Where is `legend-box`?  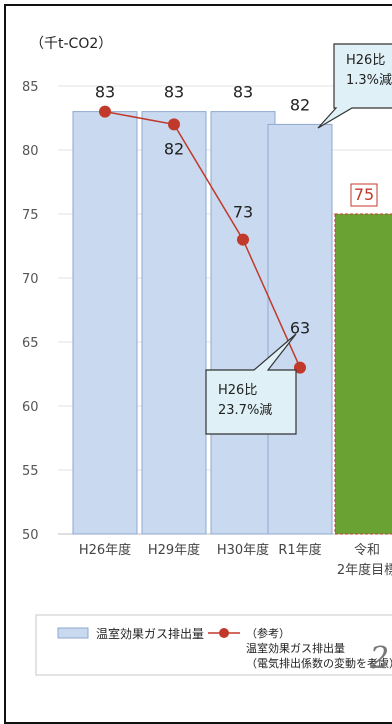
legend-box is located at coordinates (213, 645).